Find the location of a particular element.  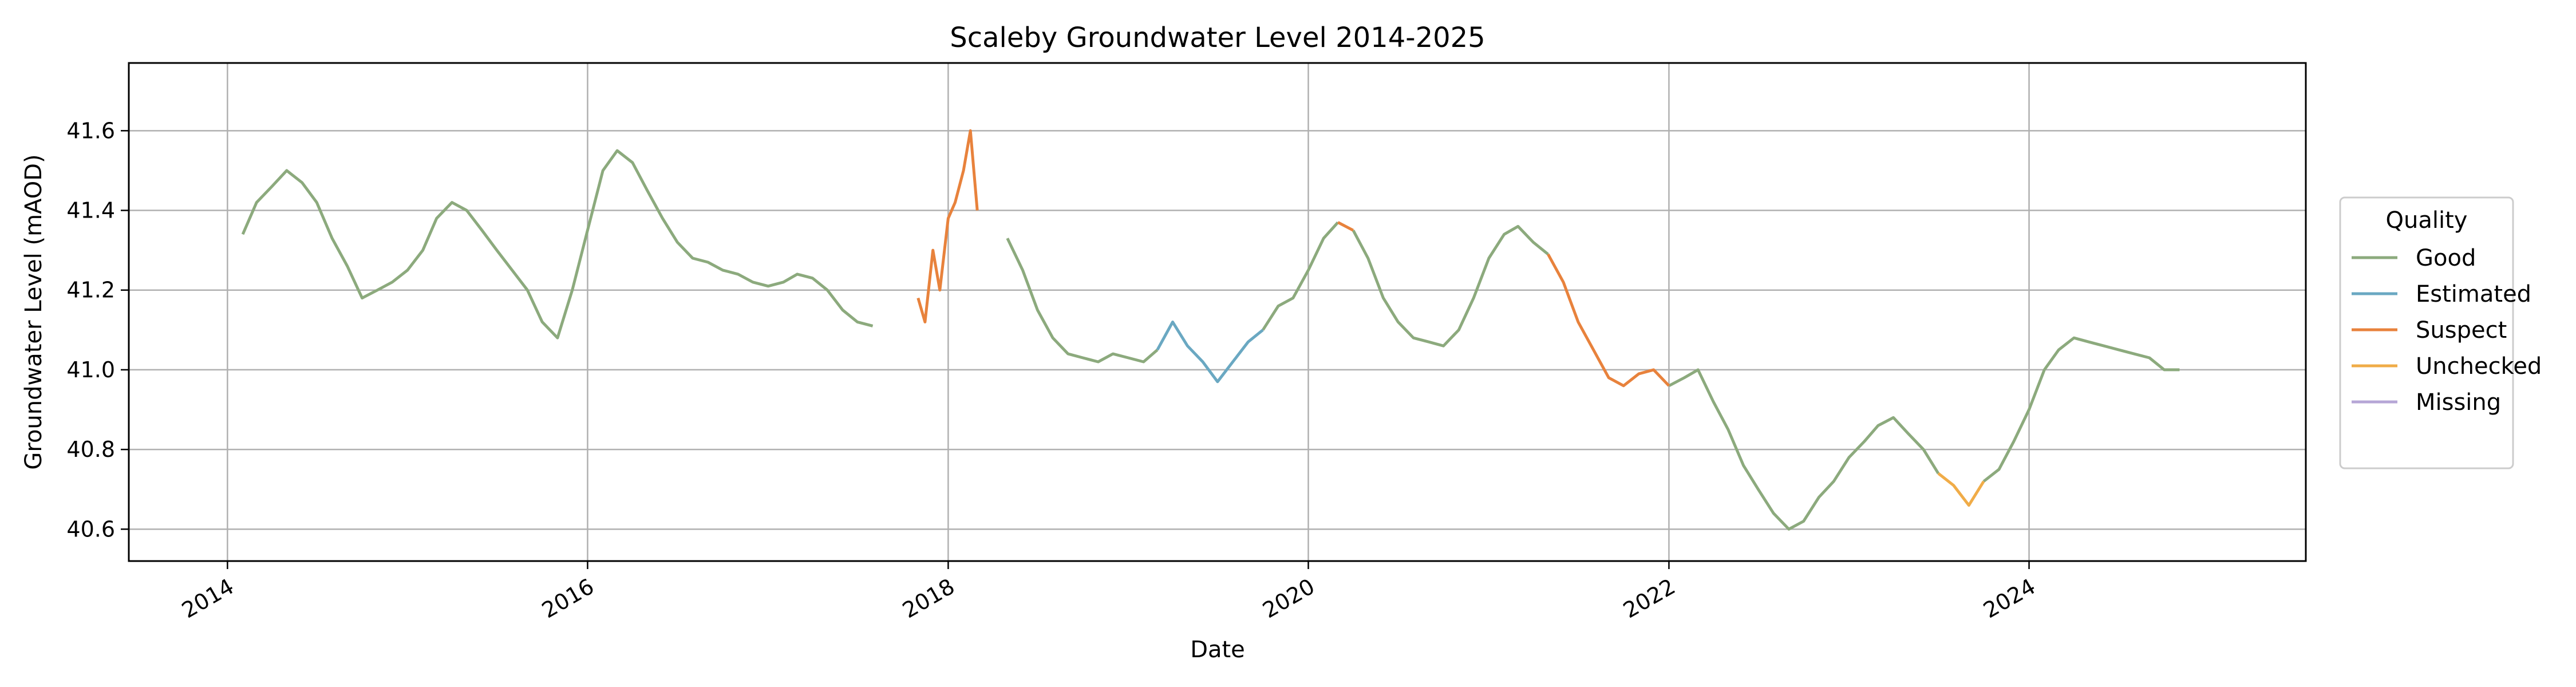

y-axis-label: Groundwater Level (mAOD) is located at coordinates (34, 311).